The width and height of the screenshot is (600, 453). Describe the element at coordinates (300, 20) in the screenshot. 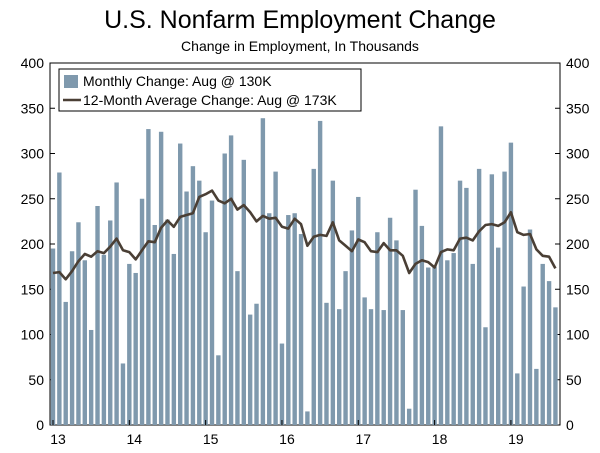

I see `chart-title: U.S. Nonfarm Employment Change` at that location.